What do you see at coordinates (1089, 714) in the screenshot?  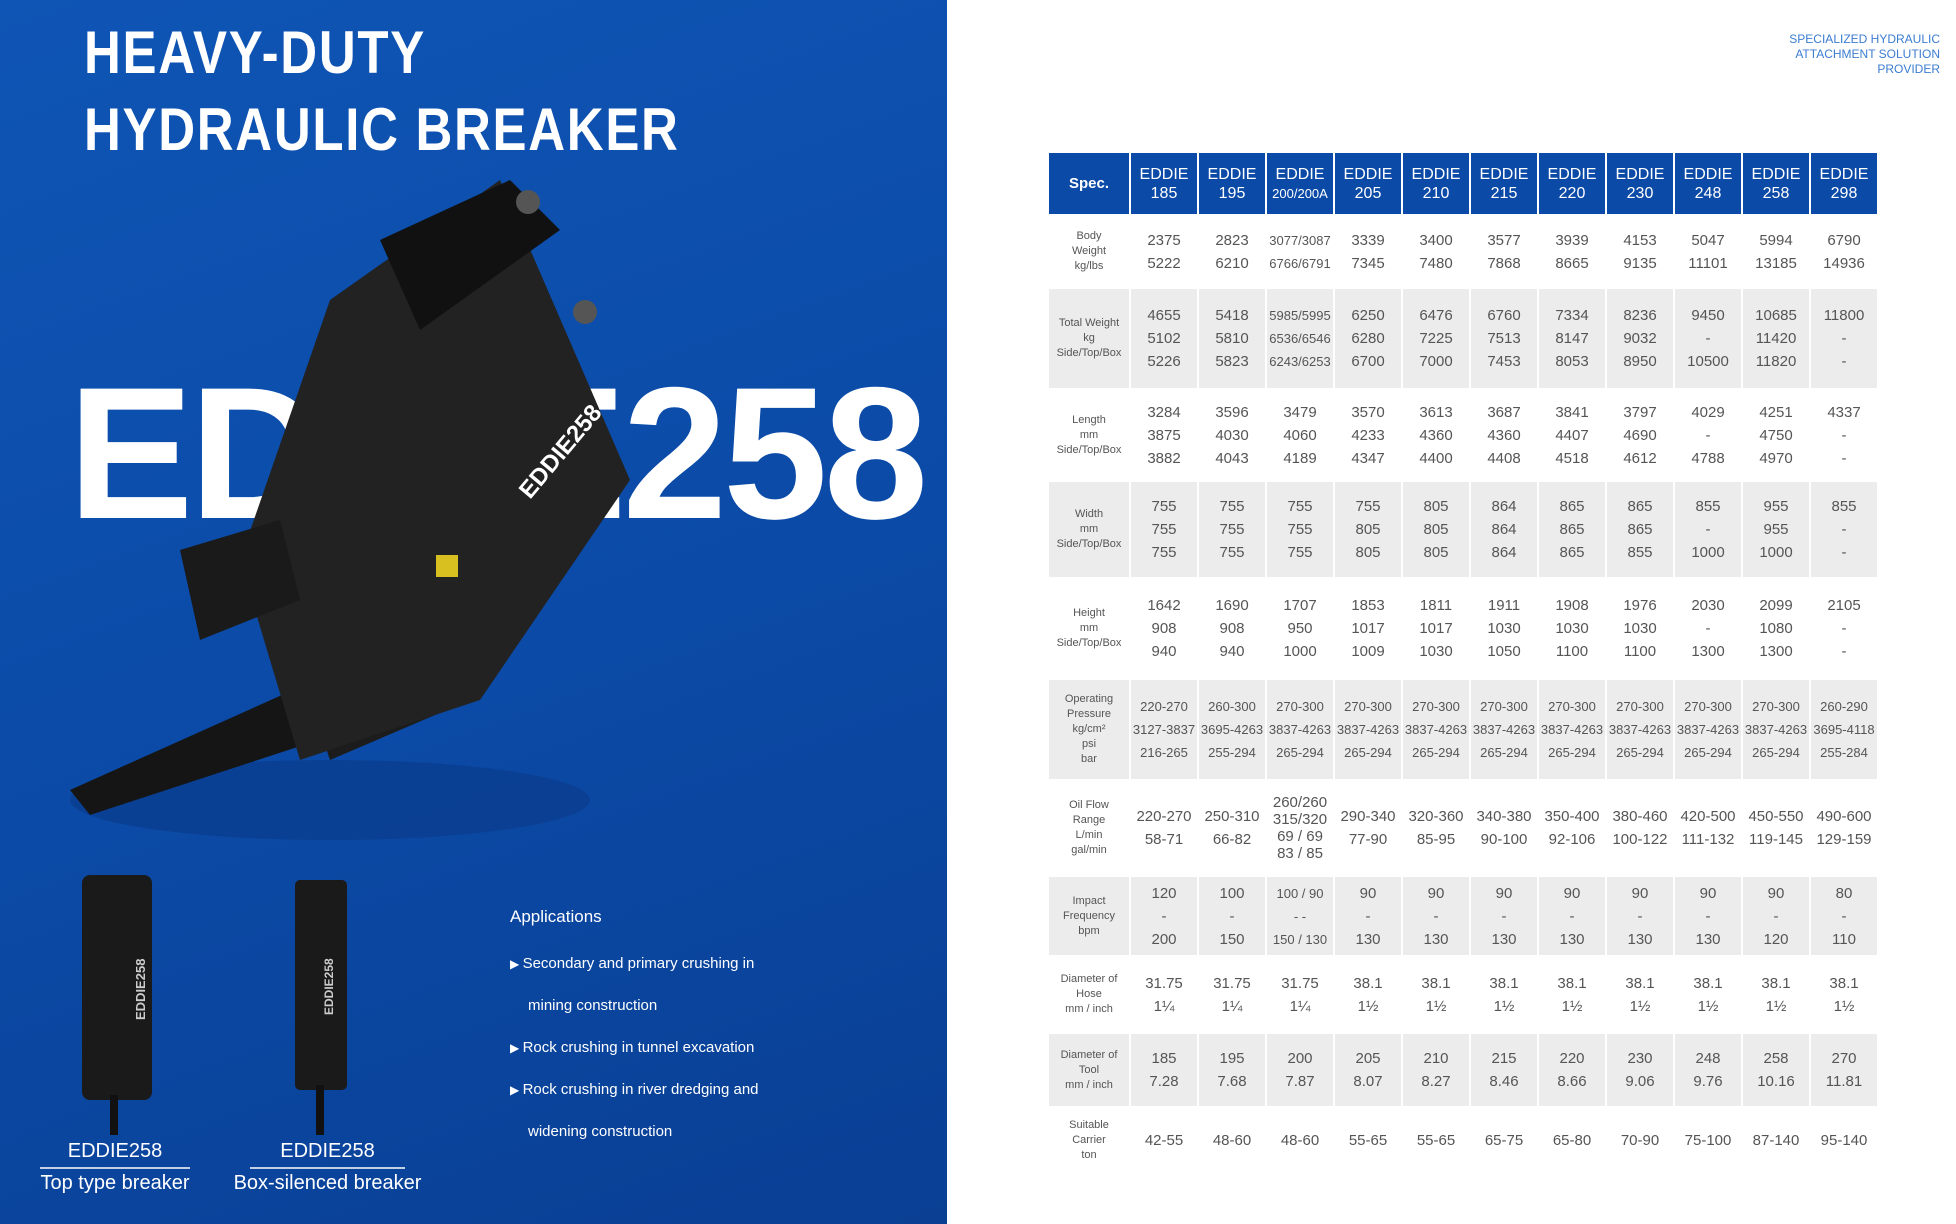 I see `label-line: Pressure` at bounding box center [1089, 714].